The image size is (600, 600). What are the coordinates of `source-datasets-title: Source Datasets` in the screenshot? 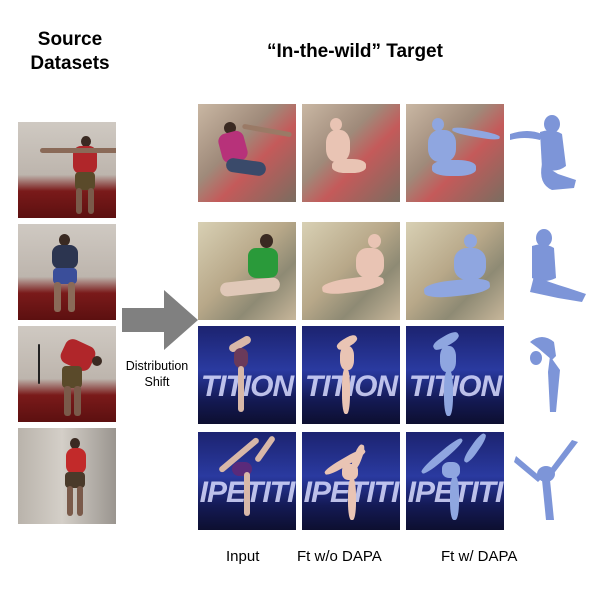 It's located at (70, 51).